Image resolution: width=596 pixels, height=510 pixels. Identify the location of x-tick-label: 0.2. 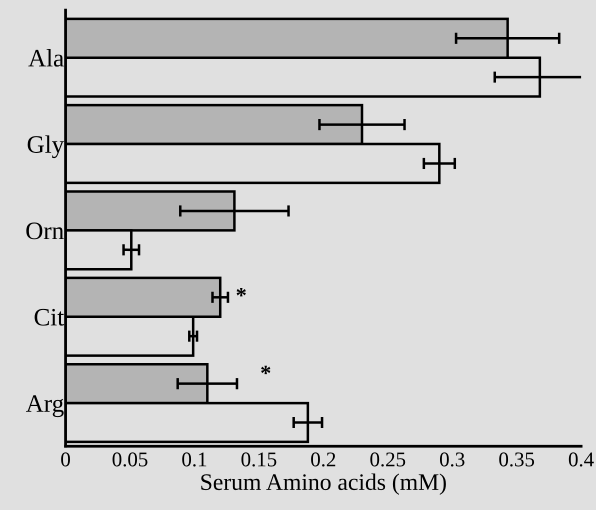
(323, 459).